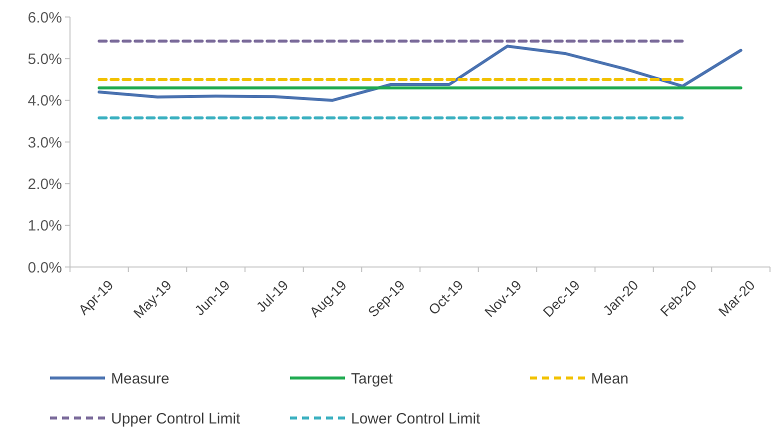 The width and height of the screenshot is (779, 430). Describe the element at coordinates (416, 419) in the screenshot. I see `legend-label: Lower Control Limit` at that location.